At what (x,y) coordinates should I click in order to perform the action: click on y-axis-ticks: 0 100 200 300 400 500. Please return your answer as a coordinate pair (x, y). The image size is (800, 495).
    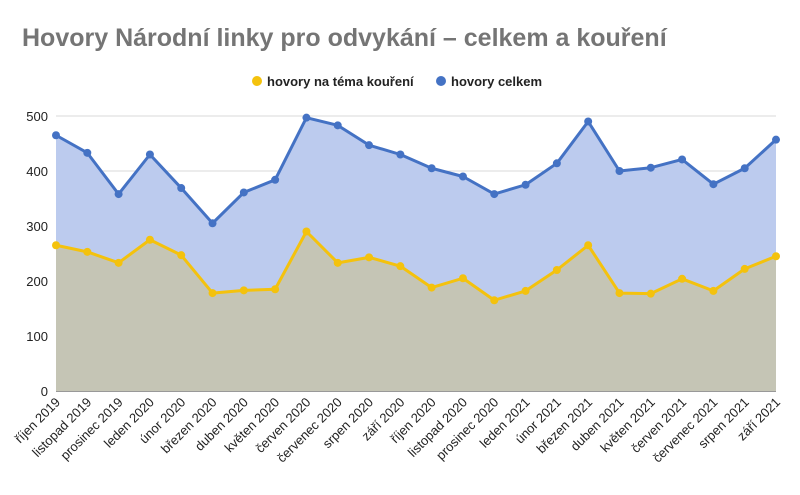
    Looking at the image, I should click on (37, 254).